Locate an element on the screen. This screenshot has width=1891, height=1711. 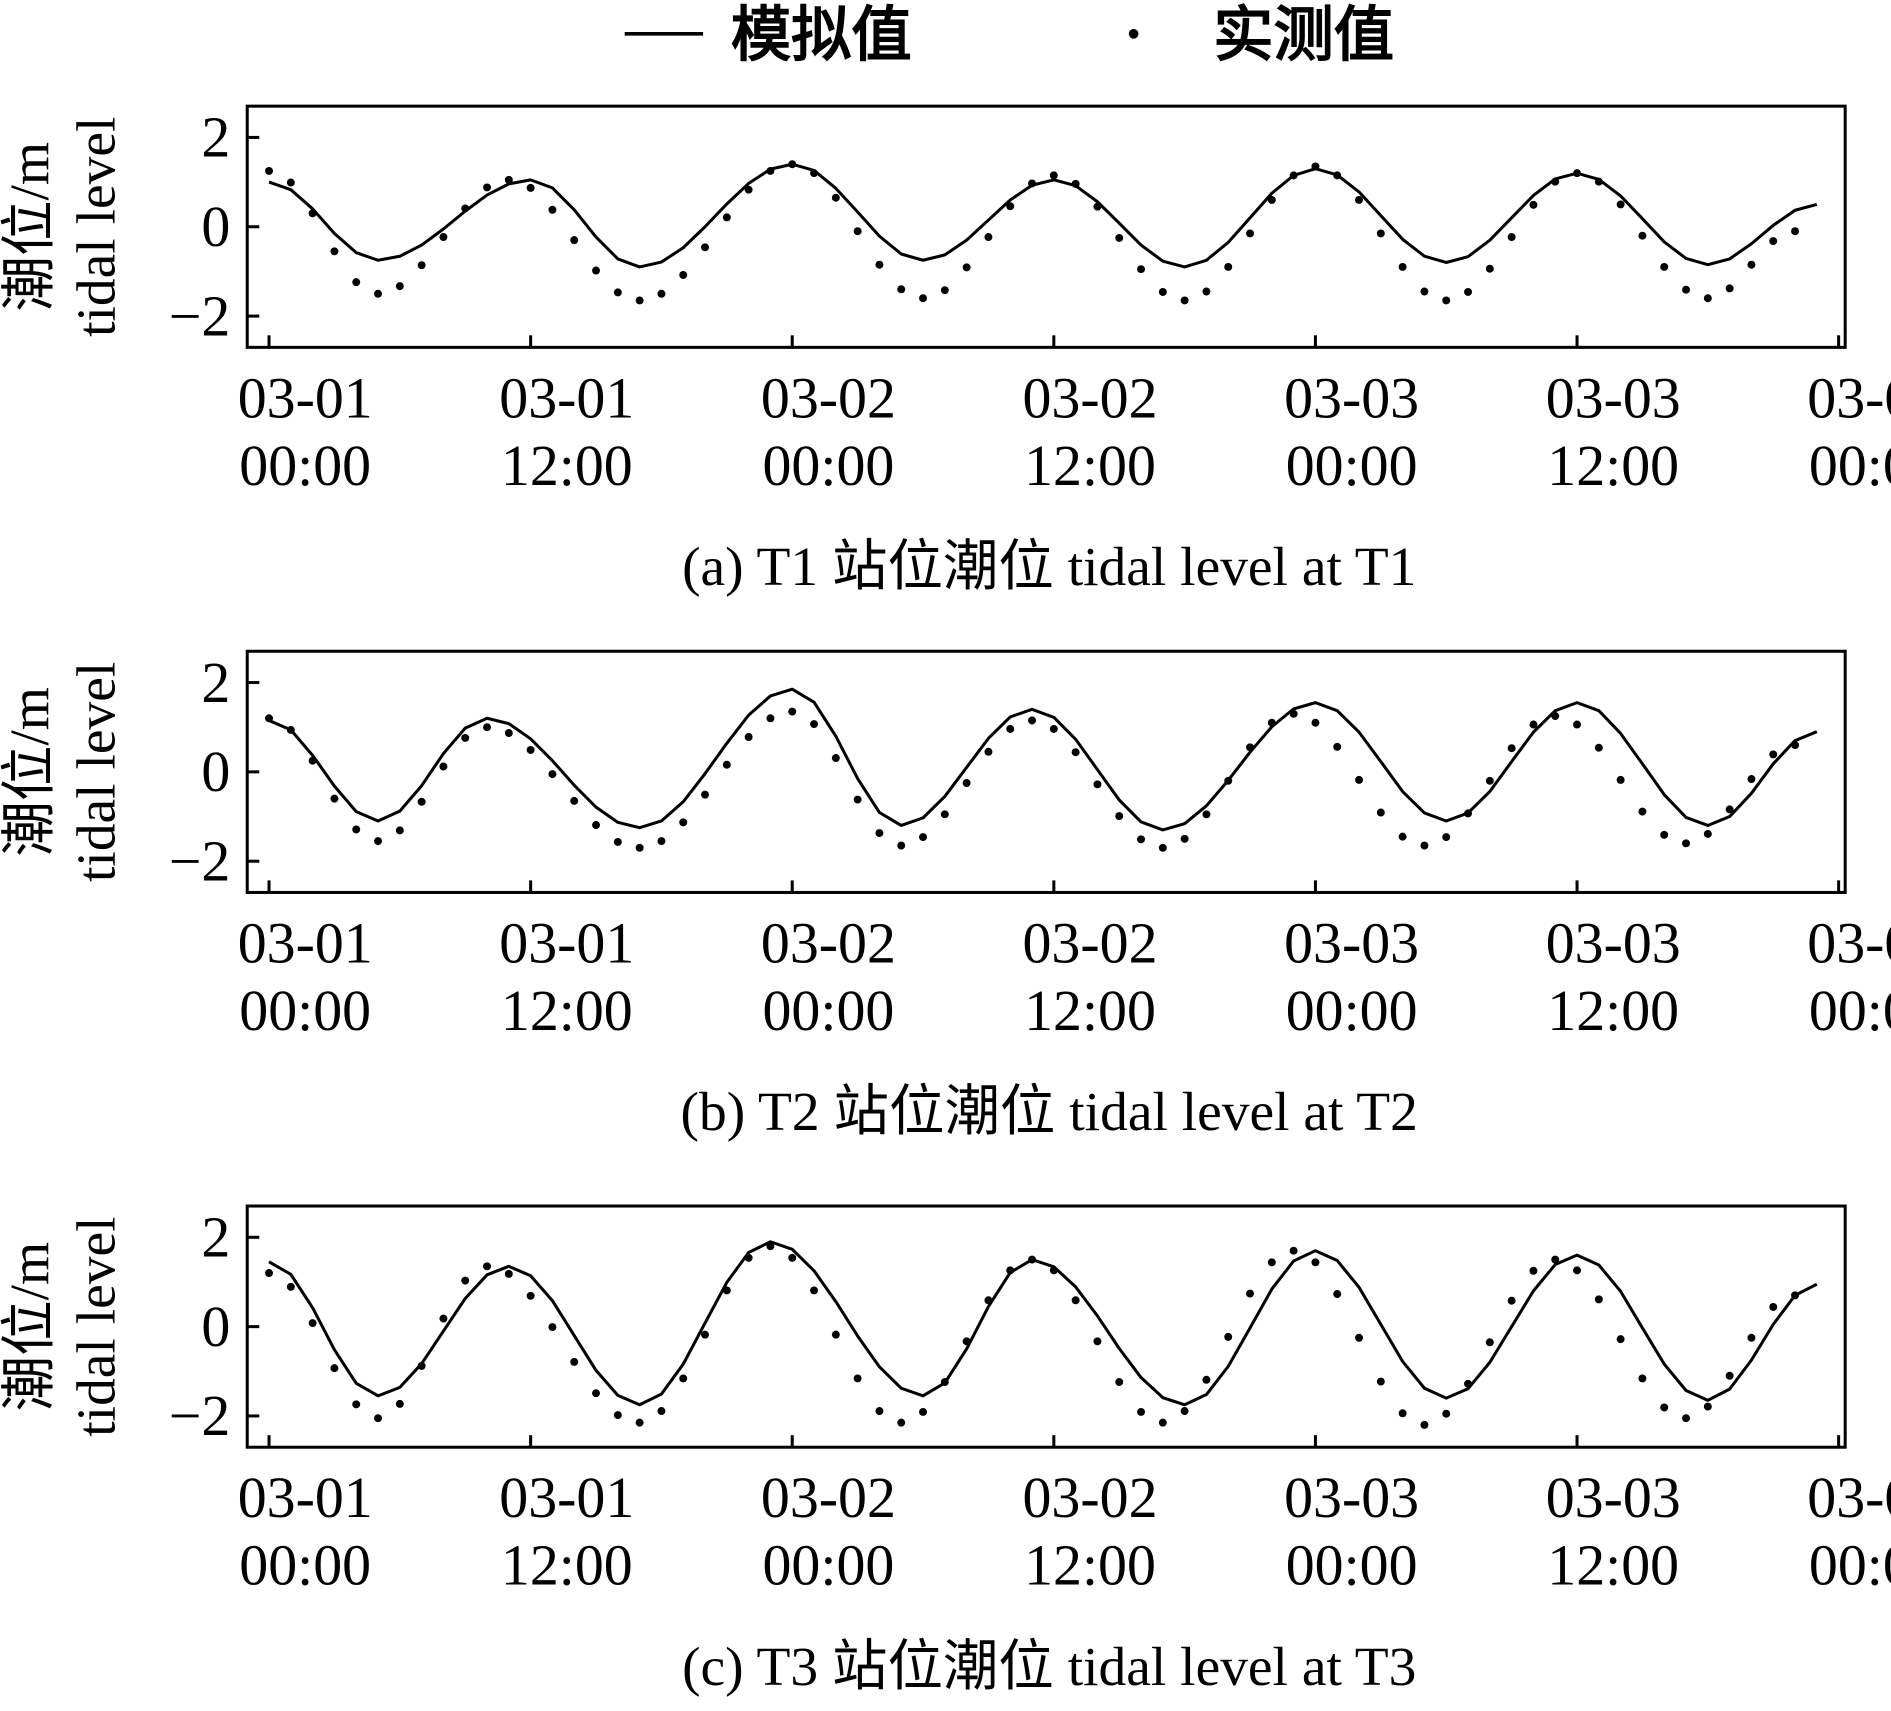
x-tick-label: 03-03 12:00 is located at coordinates (1613, 431).